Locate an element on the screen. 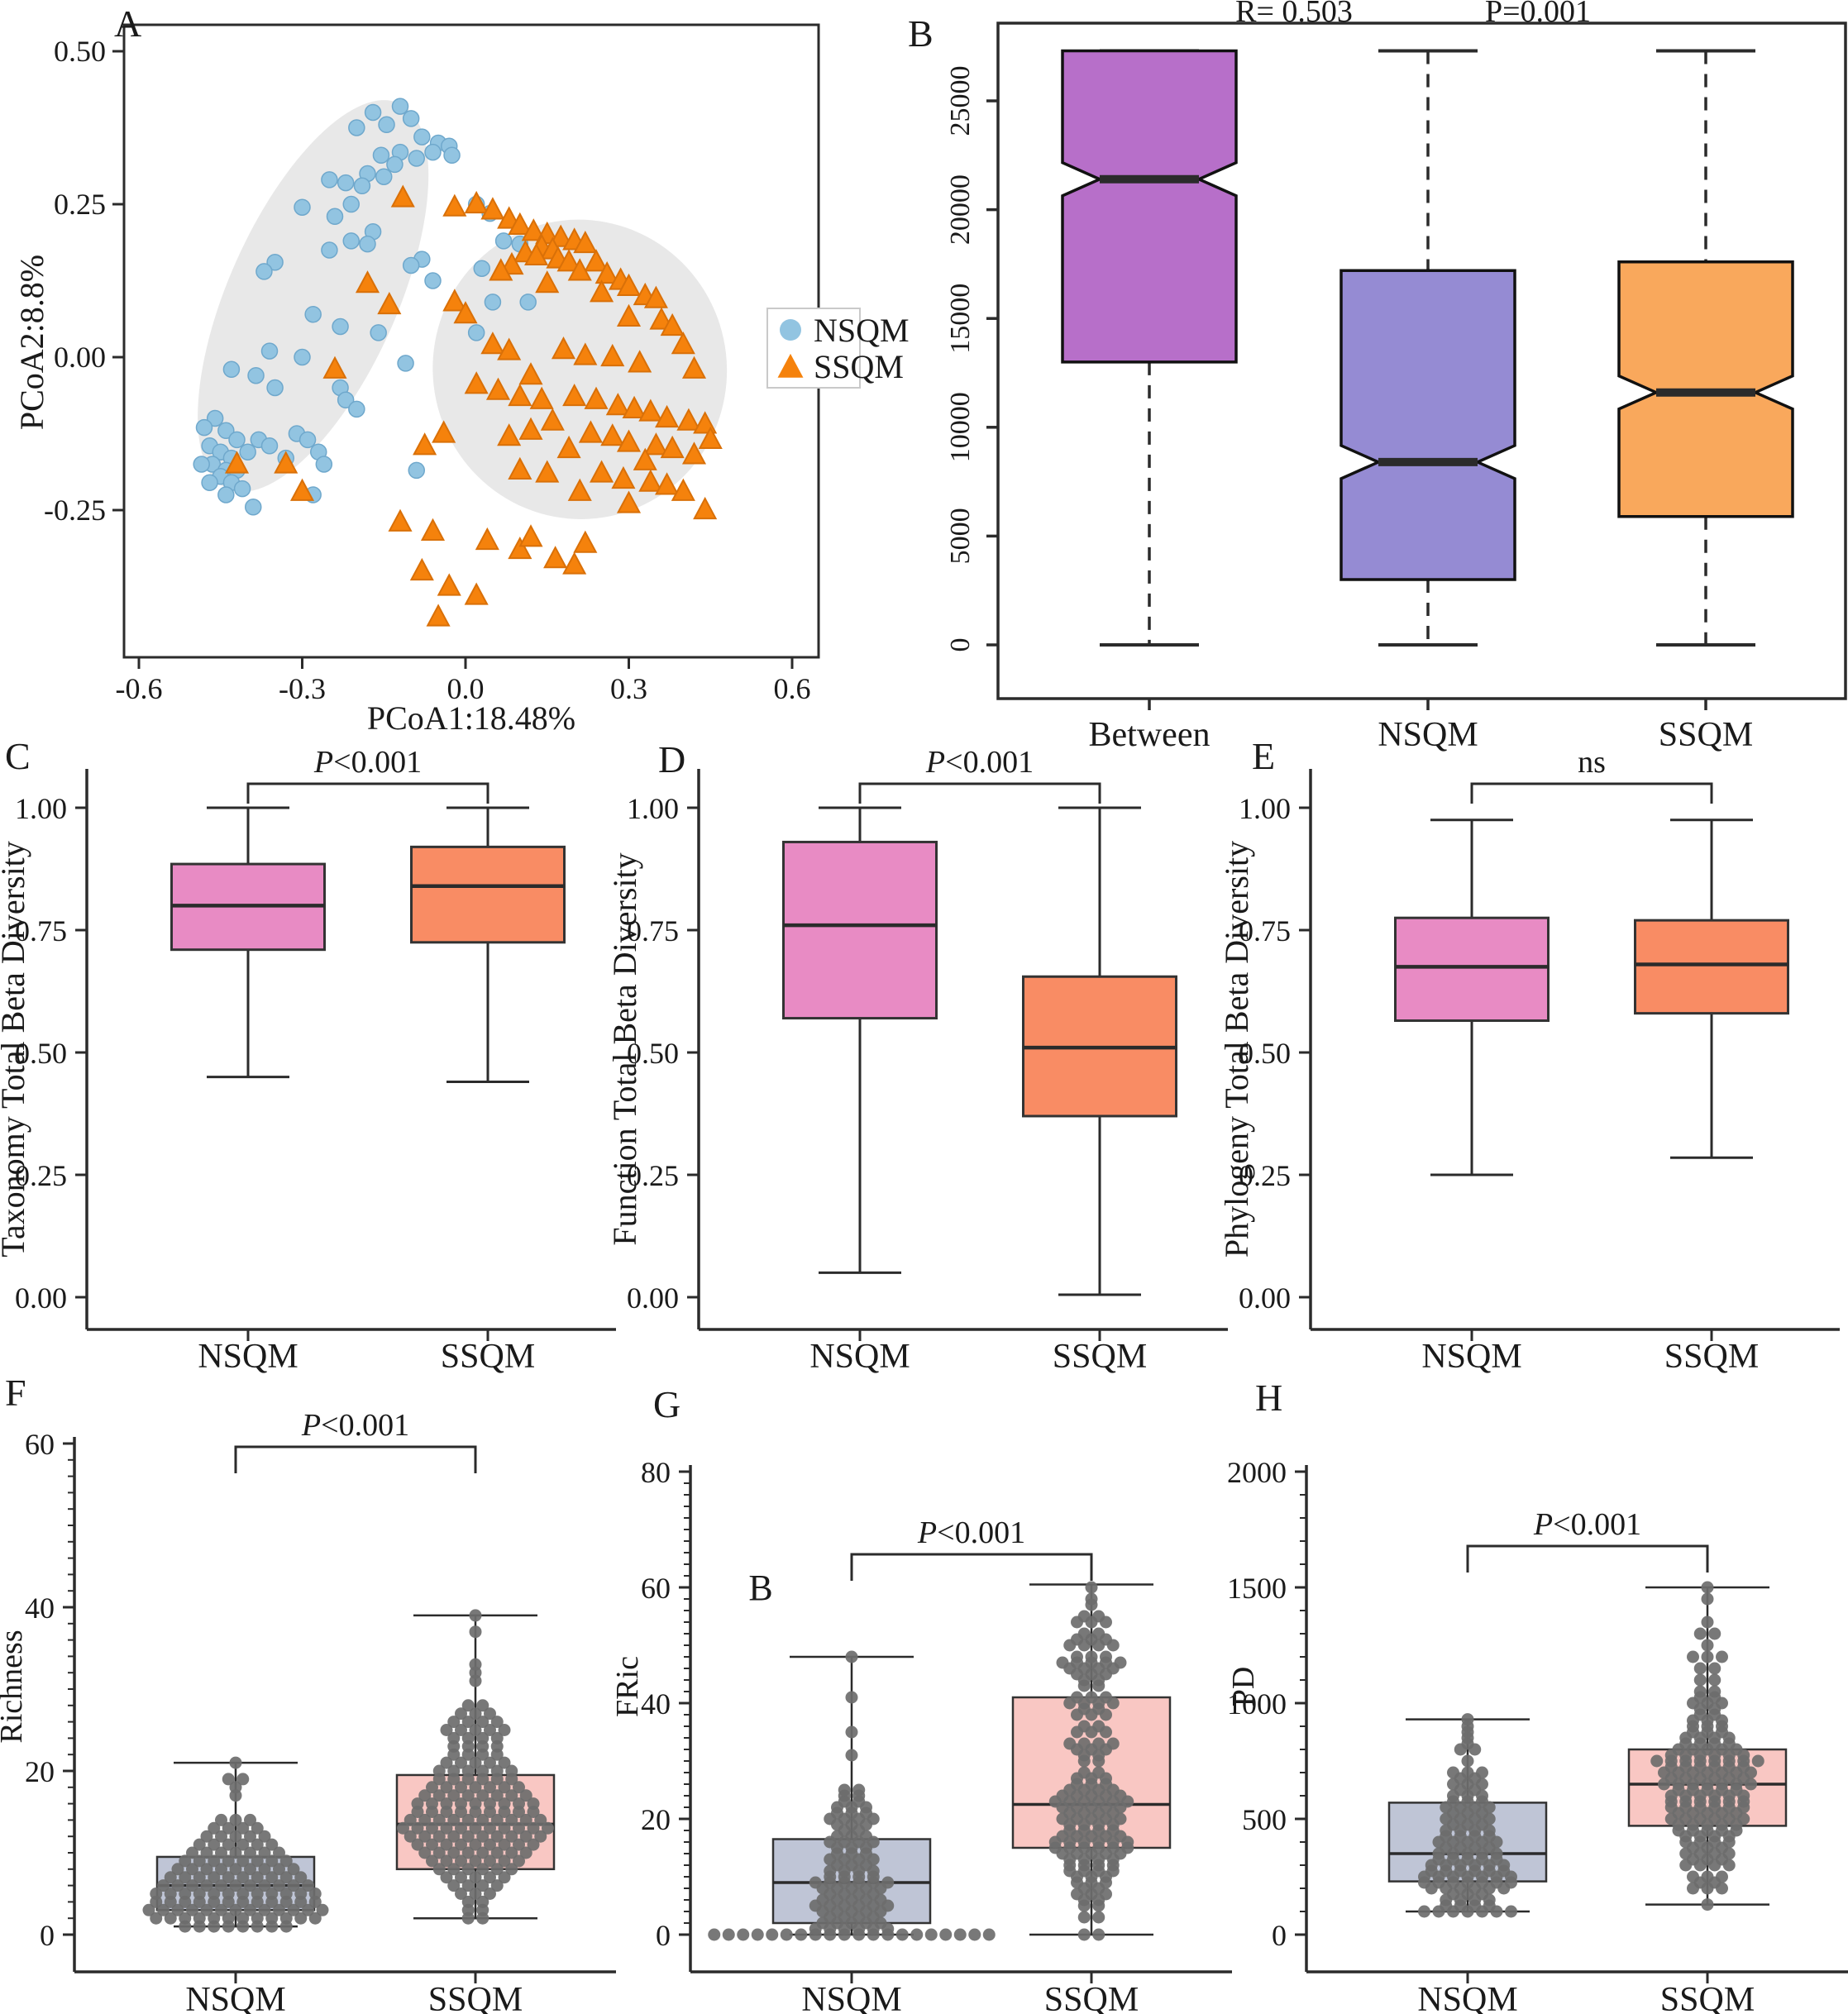 The width and height of the screenshot is (1848, 2014). y-axis-title: Taxonomy Total Beta Diversity is located at coordinates (15, 1049).